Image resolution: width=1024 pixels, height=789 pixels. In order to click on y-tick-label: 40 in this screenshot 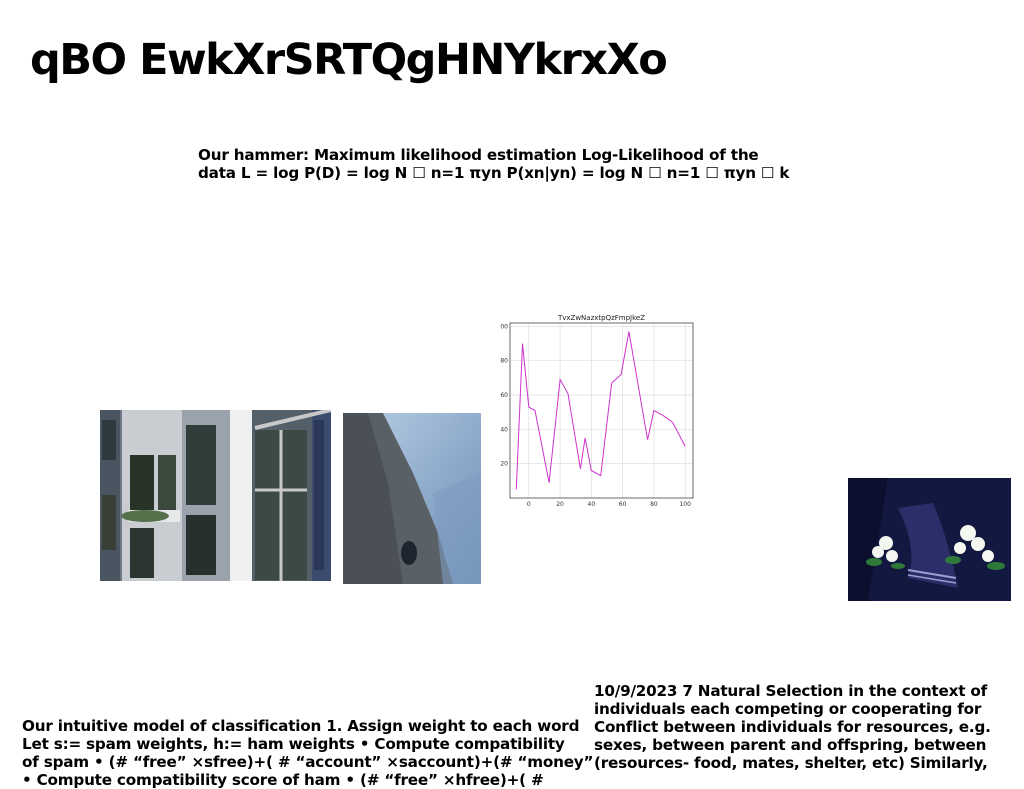, I will do `click(504, 429)`.